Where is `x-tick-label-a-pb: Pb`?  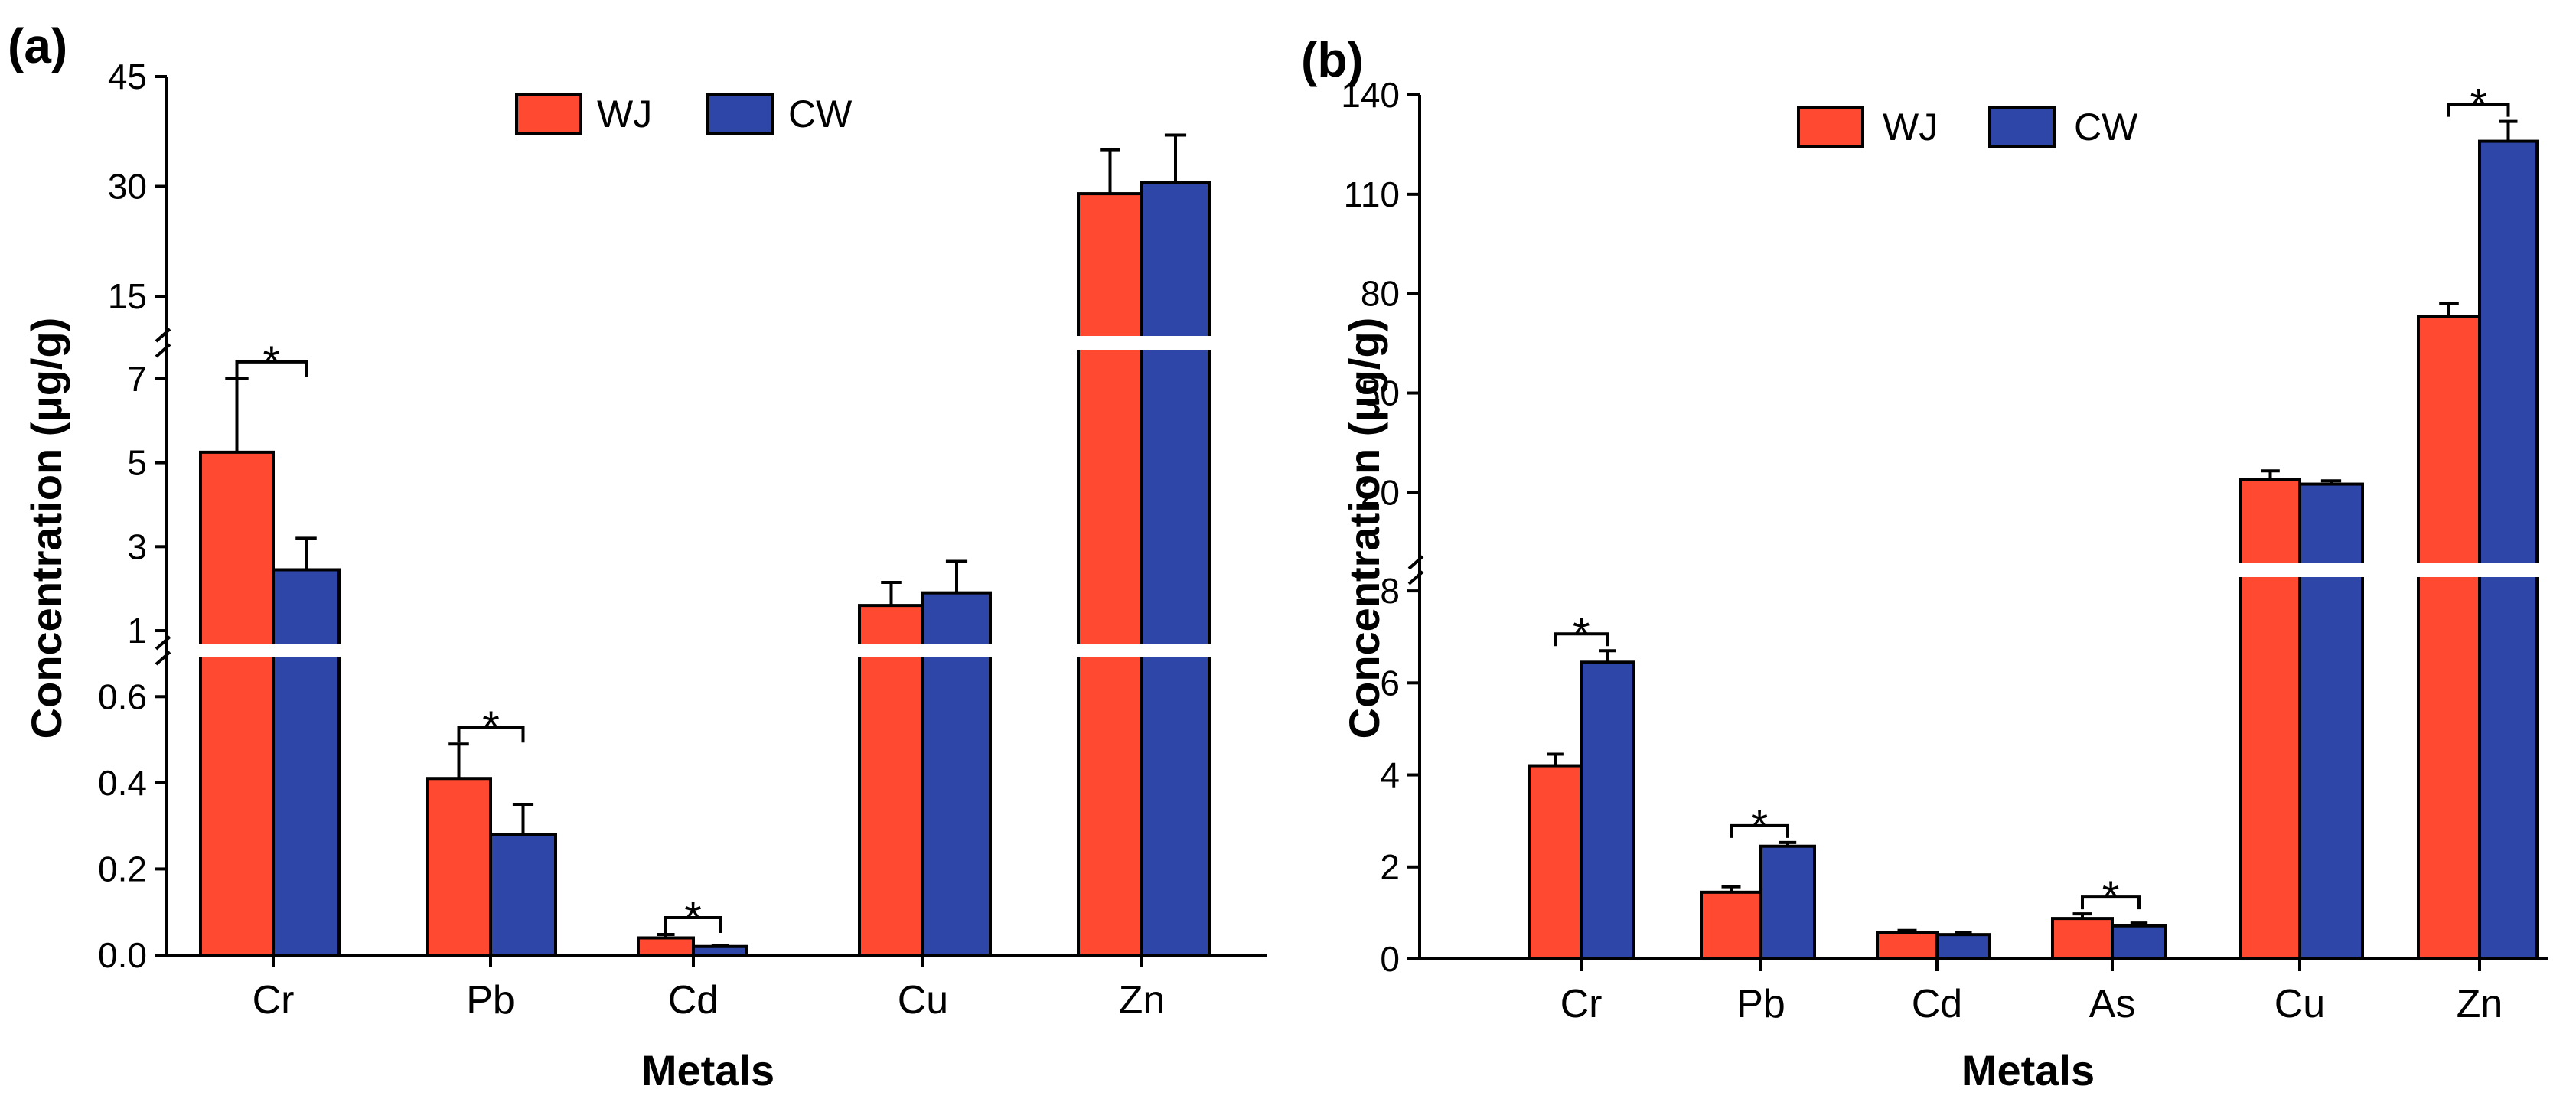
x-tick-label-a-pb: Pb is located at coordinates (490, 1000).